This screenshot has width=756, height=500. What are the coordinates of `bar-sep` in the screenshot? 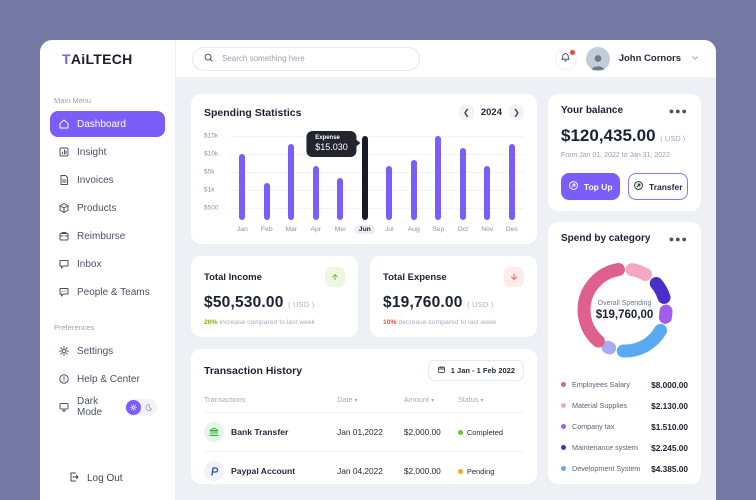 It's located at (438, 178).